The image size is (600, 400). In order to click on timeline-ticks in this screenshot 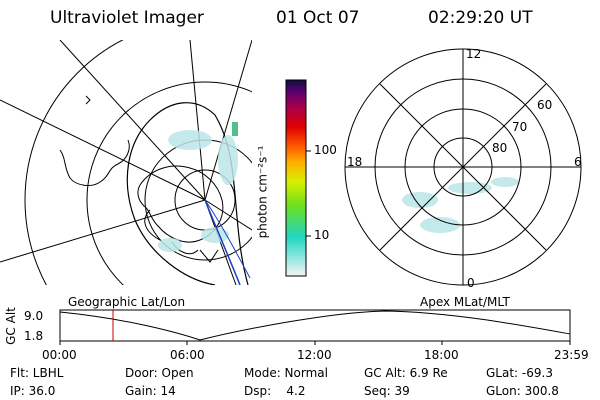, I will do `click(315, 343)`.